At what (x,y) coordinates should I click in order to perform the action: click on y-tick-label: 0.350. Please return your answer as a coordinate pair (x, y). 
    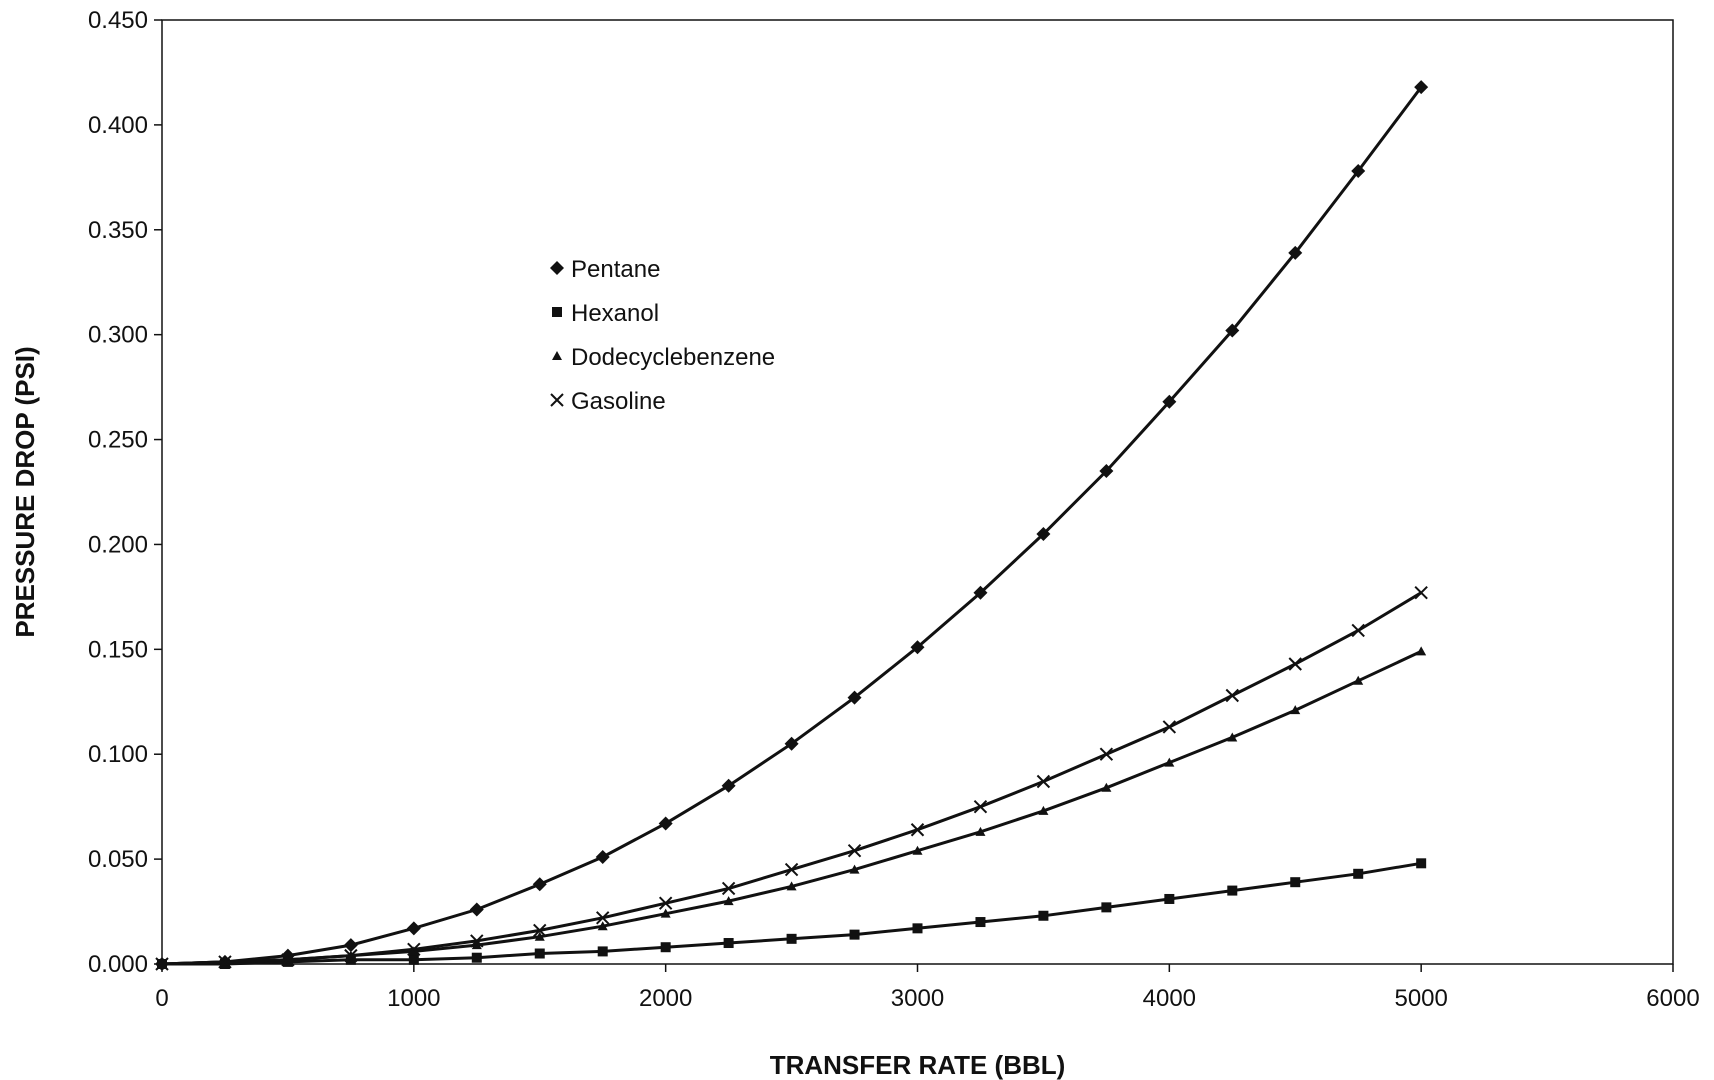
    Looking at the image, I should click on (118, 230).